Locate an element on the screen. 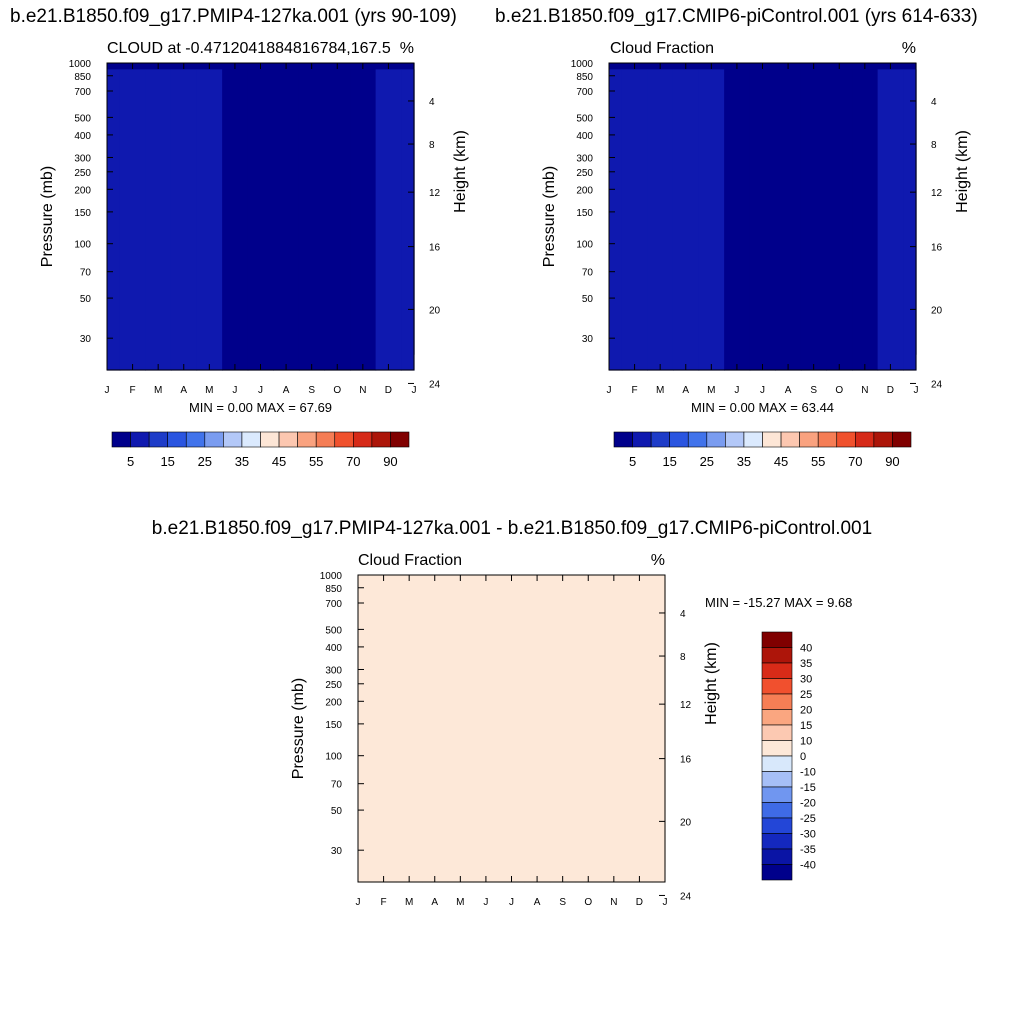 Image resolution: width=1024 pixels, height=1029 pixels. colorbar-label: 90 is located at coordinates (892, 461).